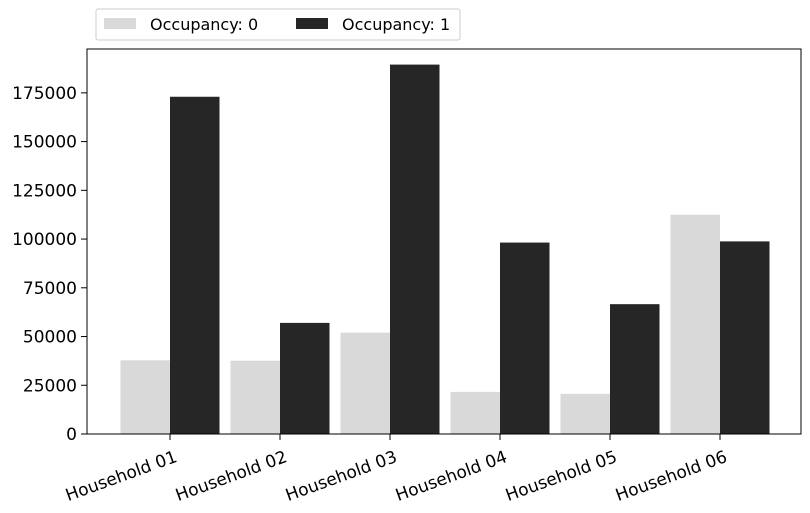 The height and width of the screenshot is (513, 810). I want to click on legend-label-occupancy-1: Occupancy: 1, so click(396, 24).